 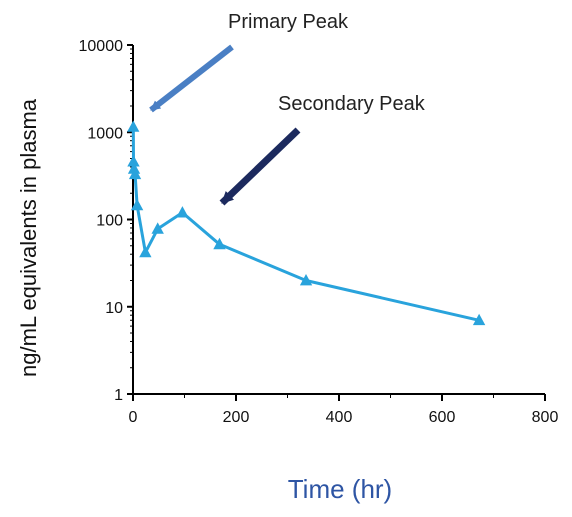 What do you see at coordinates (260, 166) in the screenshot?
I see `secondary-peak-arrow` at bounding box center [260, 166].